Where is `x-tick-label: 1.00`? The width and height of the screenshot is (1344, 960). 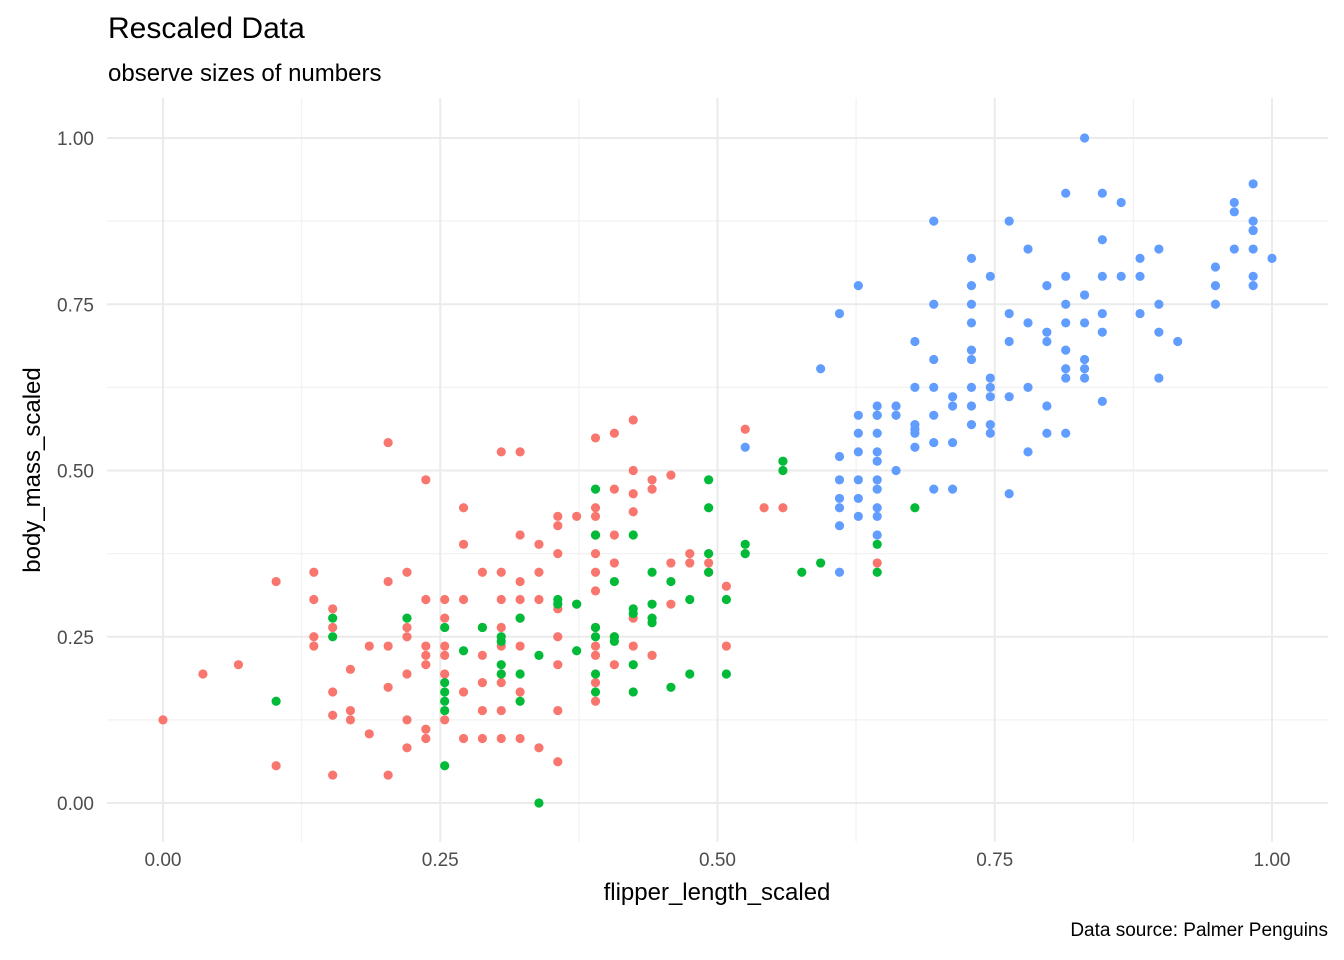
x-tick-label: 1.00 is located at coordinates (1272, 860).